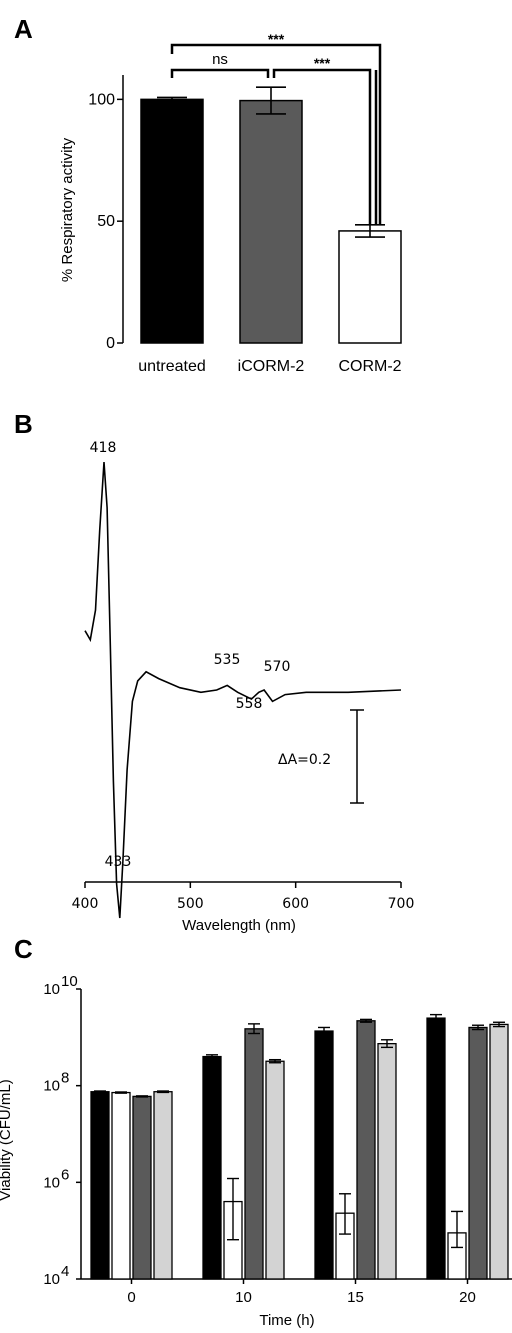 This screenshot has height=1333, width=512. Describe the element at coordinates (190, 904) in the screenshot. I see `x-tick-label: 500` at that location.